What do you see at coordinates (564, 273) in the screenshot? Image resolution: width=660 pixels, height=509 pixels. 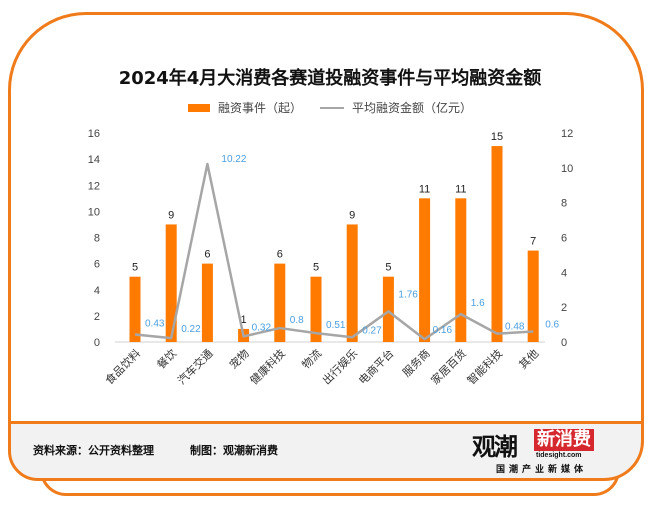 I see `right-axis-tick: 4` at bounding box center [564, 273].